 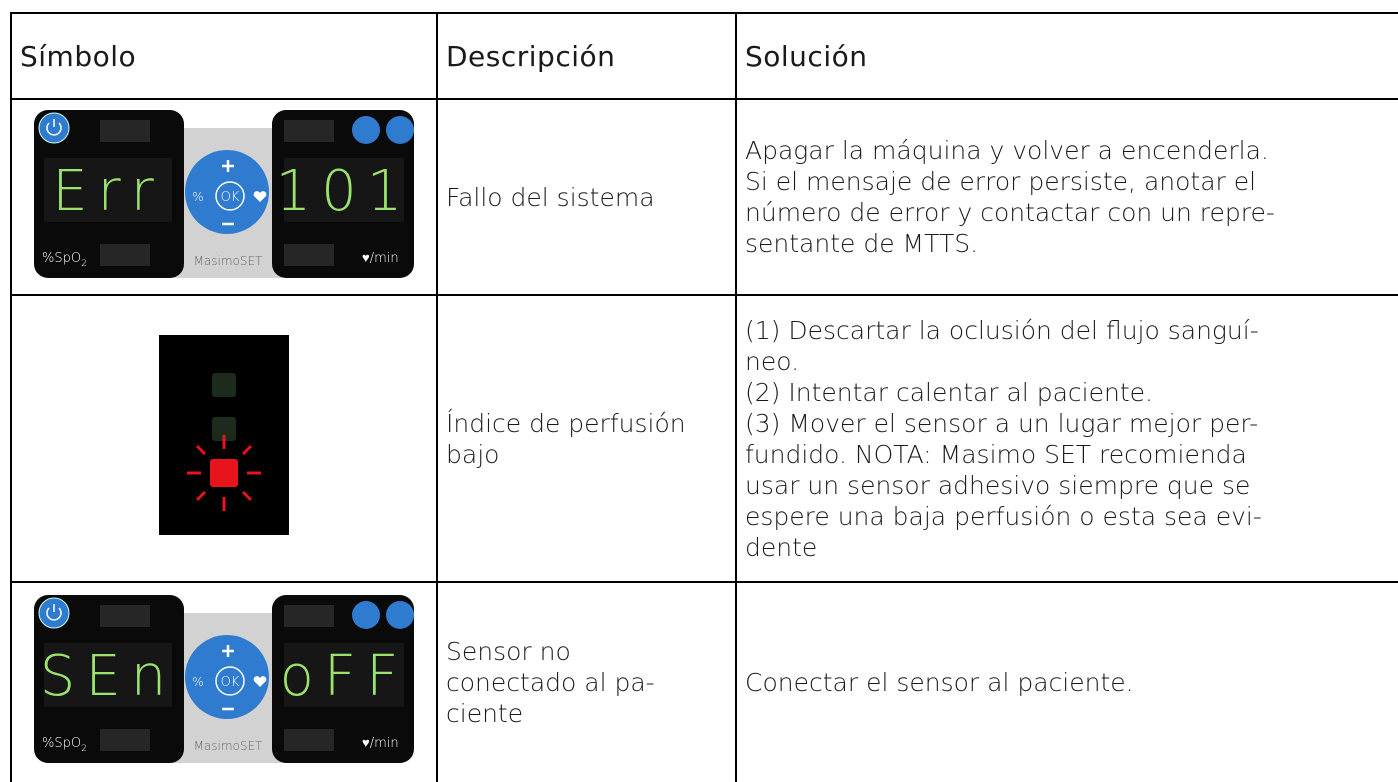 I want to click on description-line: ciente, so click(x=485, y=713).